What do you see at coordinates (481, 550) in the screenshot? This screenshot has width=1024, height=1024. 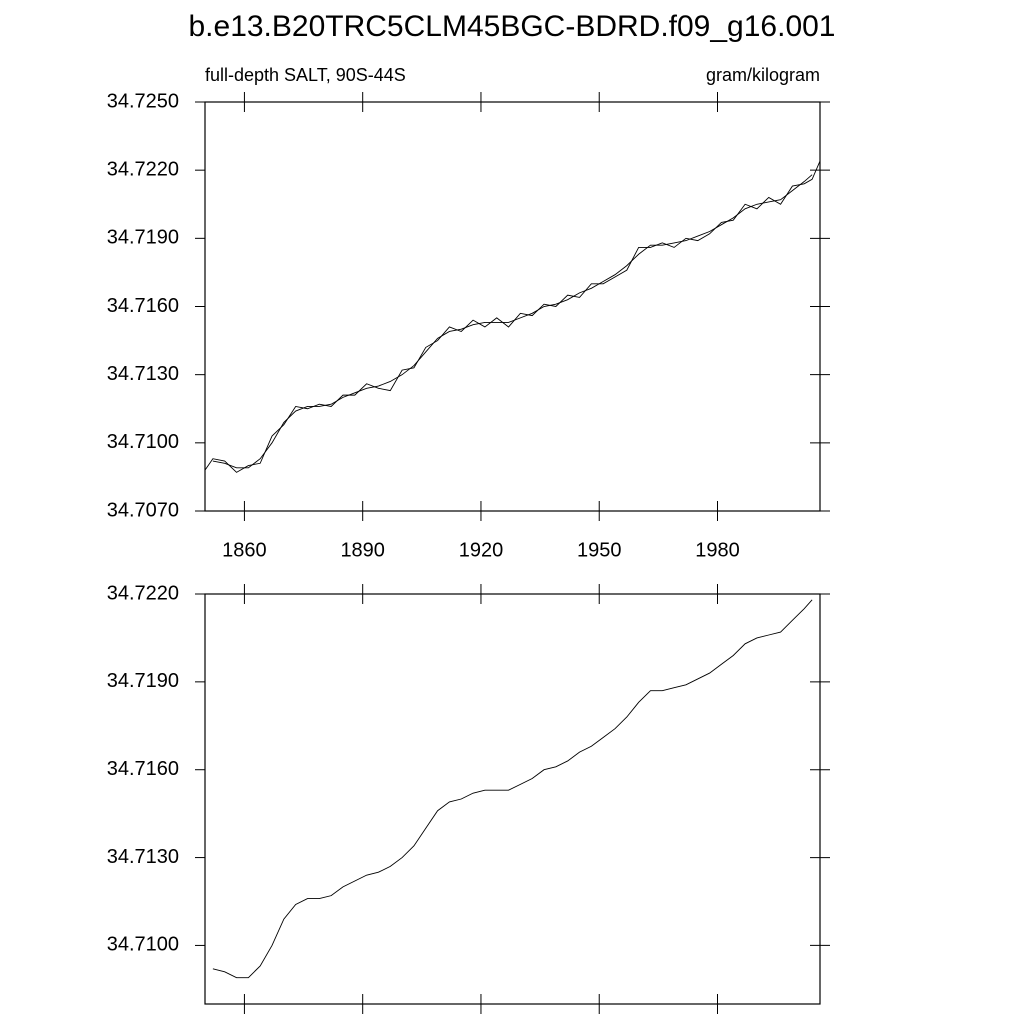 I see `x-tick-label: 1920` at bounding box center [481, 550].